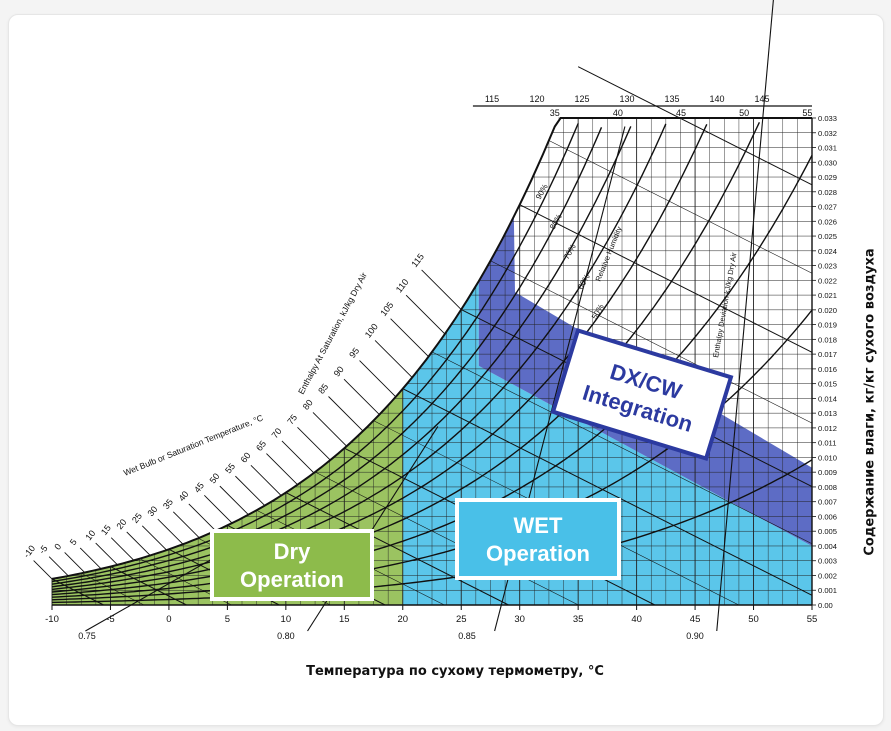 The width and height of the screenshot is (891, 731). What do you see at coordinates (827, 457) in the screenshot?
I see `y-tick-label: 0.010` at bounding box center [827, 457].